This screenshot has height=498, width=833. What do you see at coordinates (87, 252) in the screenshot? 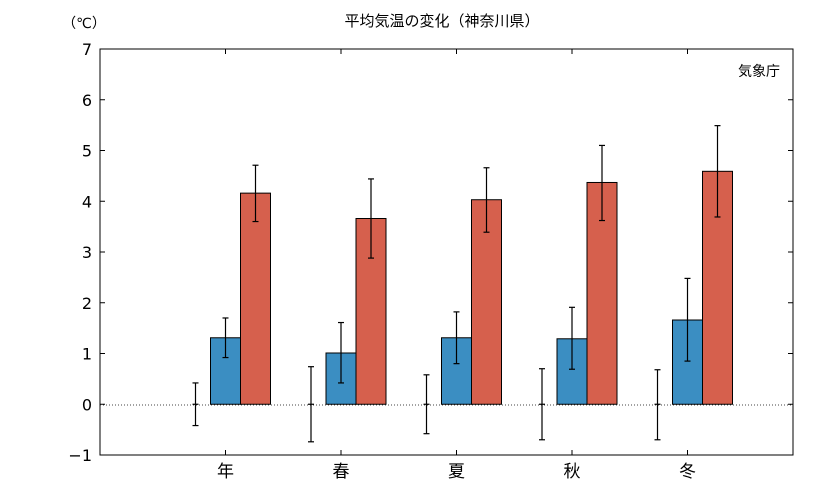
I see `y-tick-label: 3` at bounding box center [87, 252].